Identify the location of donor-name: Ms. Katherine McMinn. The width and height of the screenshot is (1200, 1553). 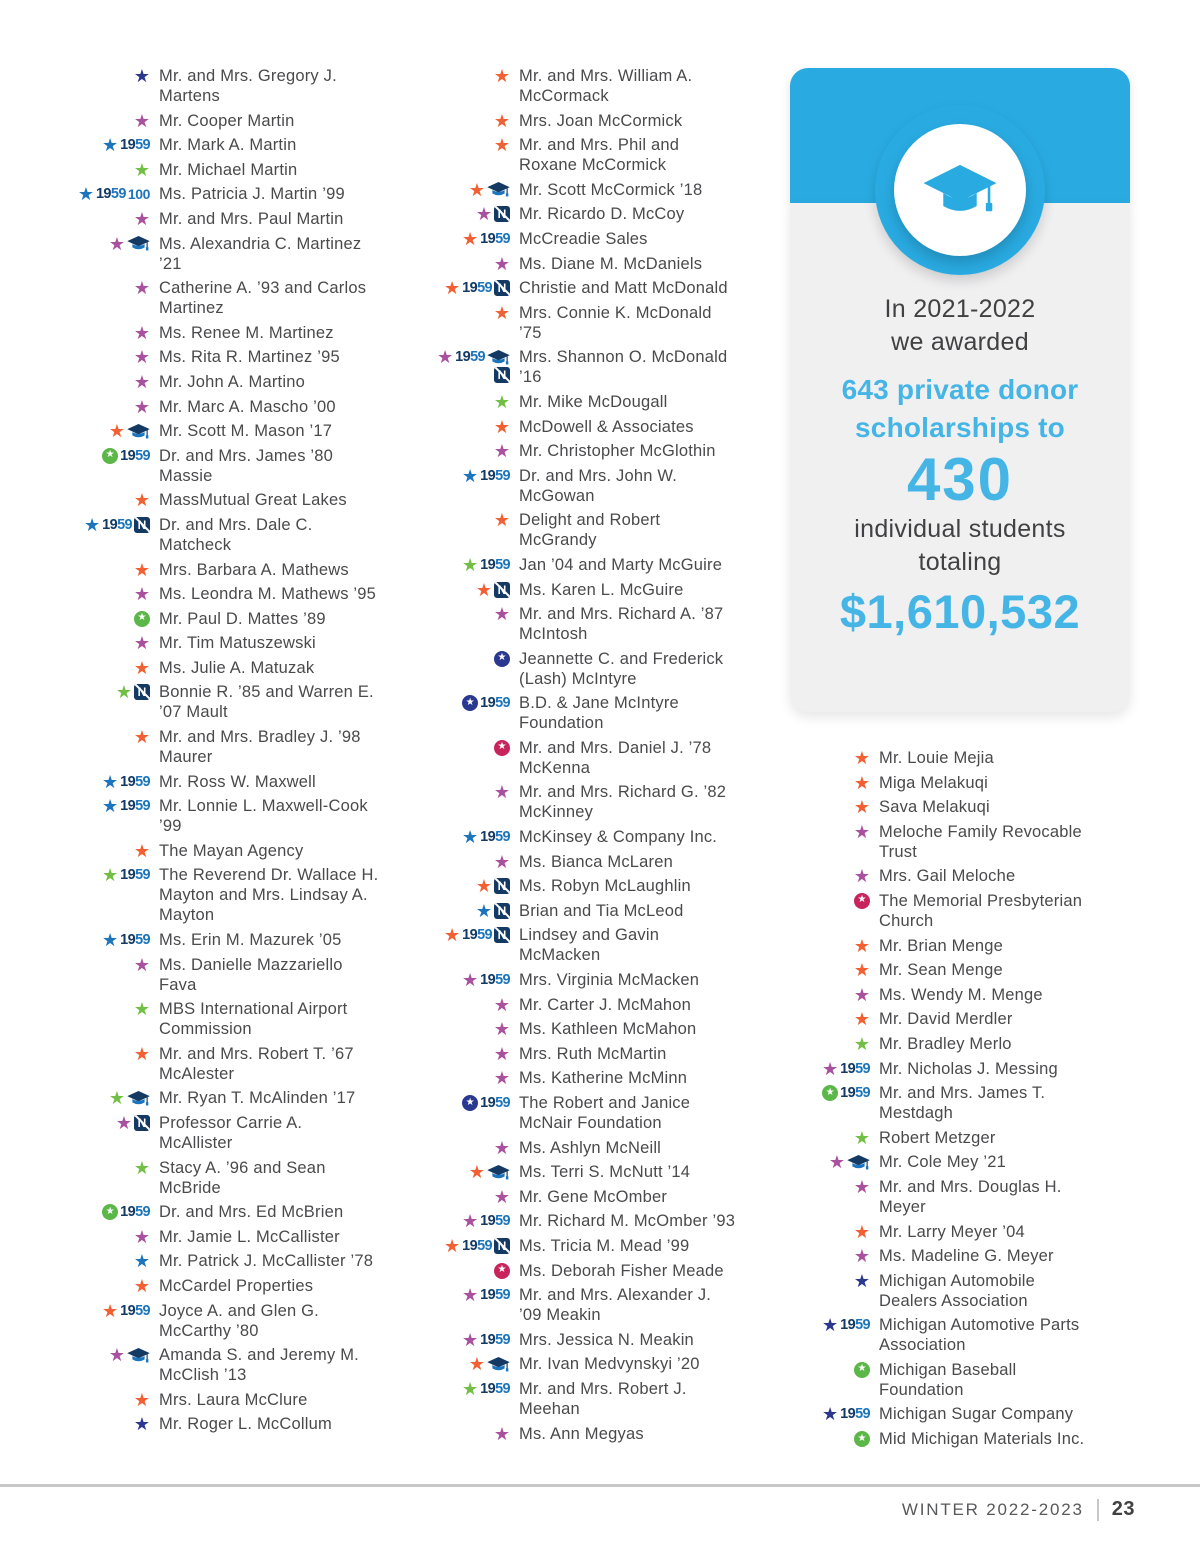
(603, 1078).